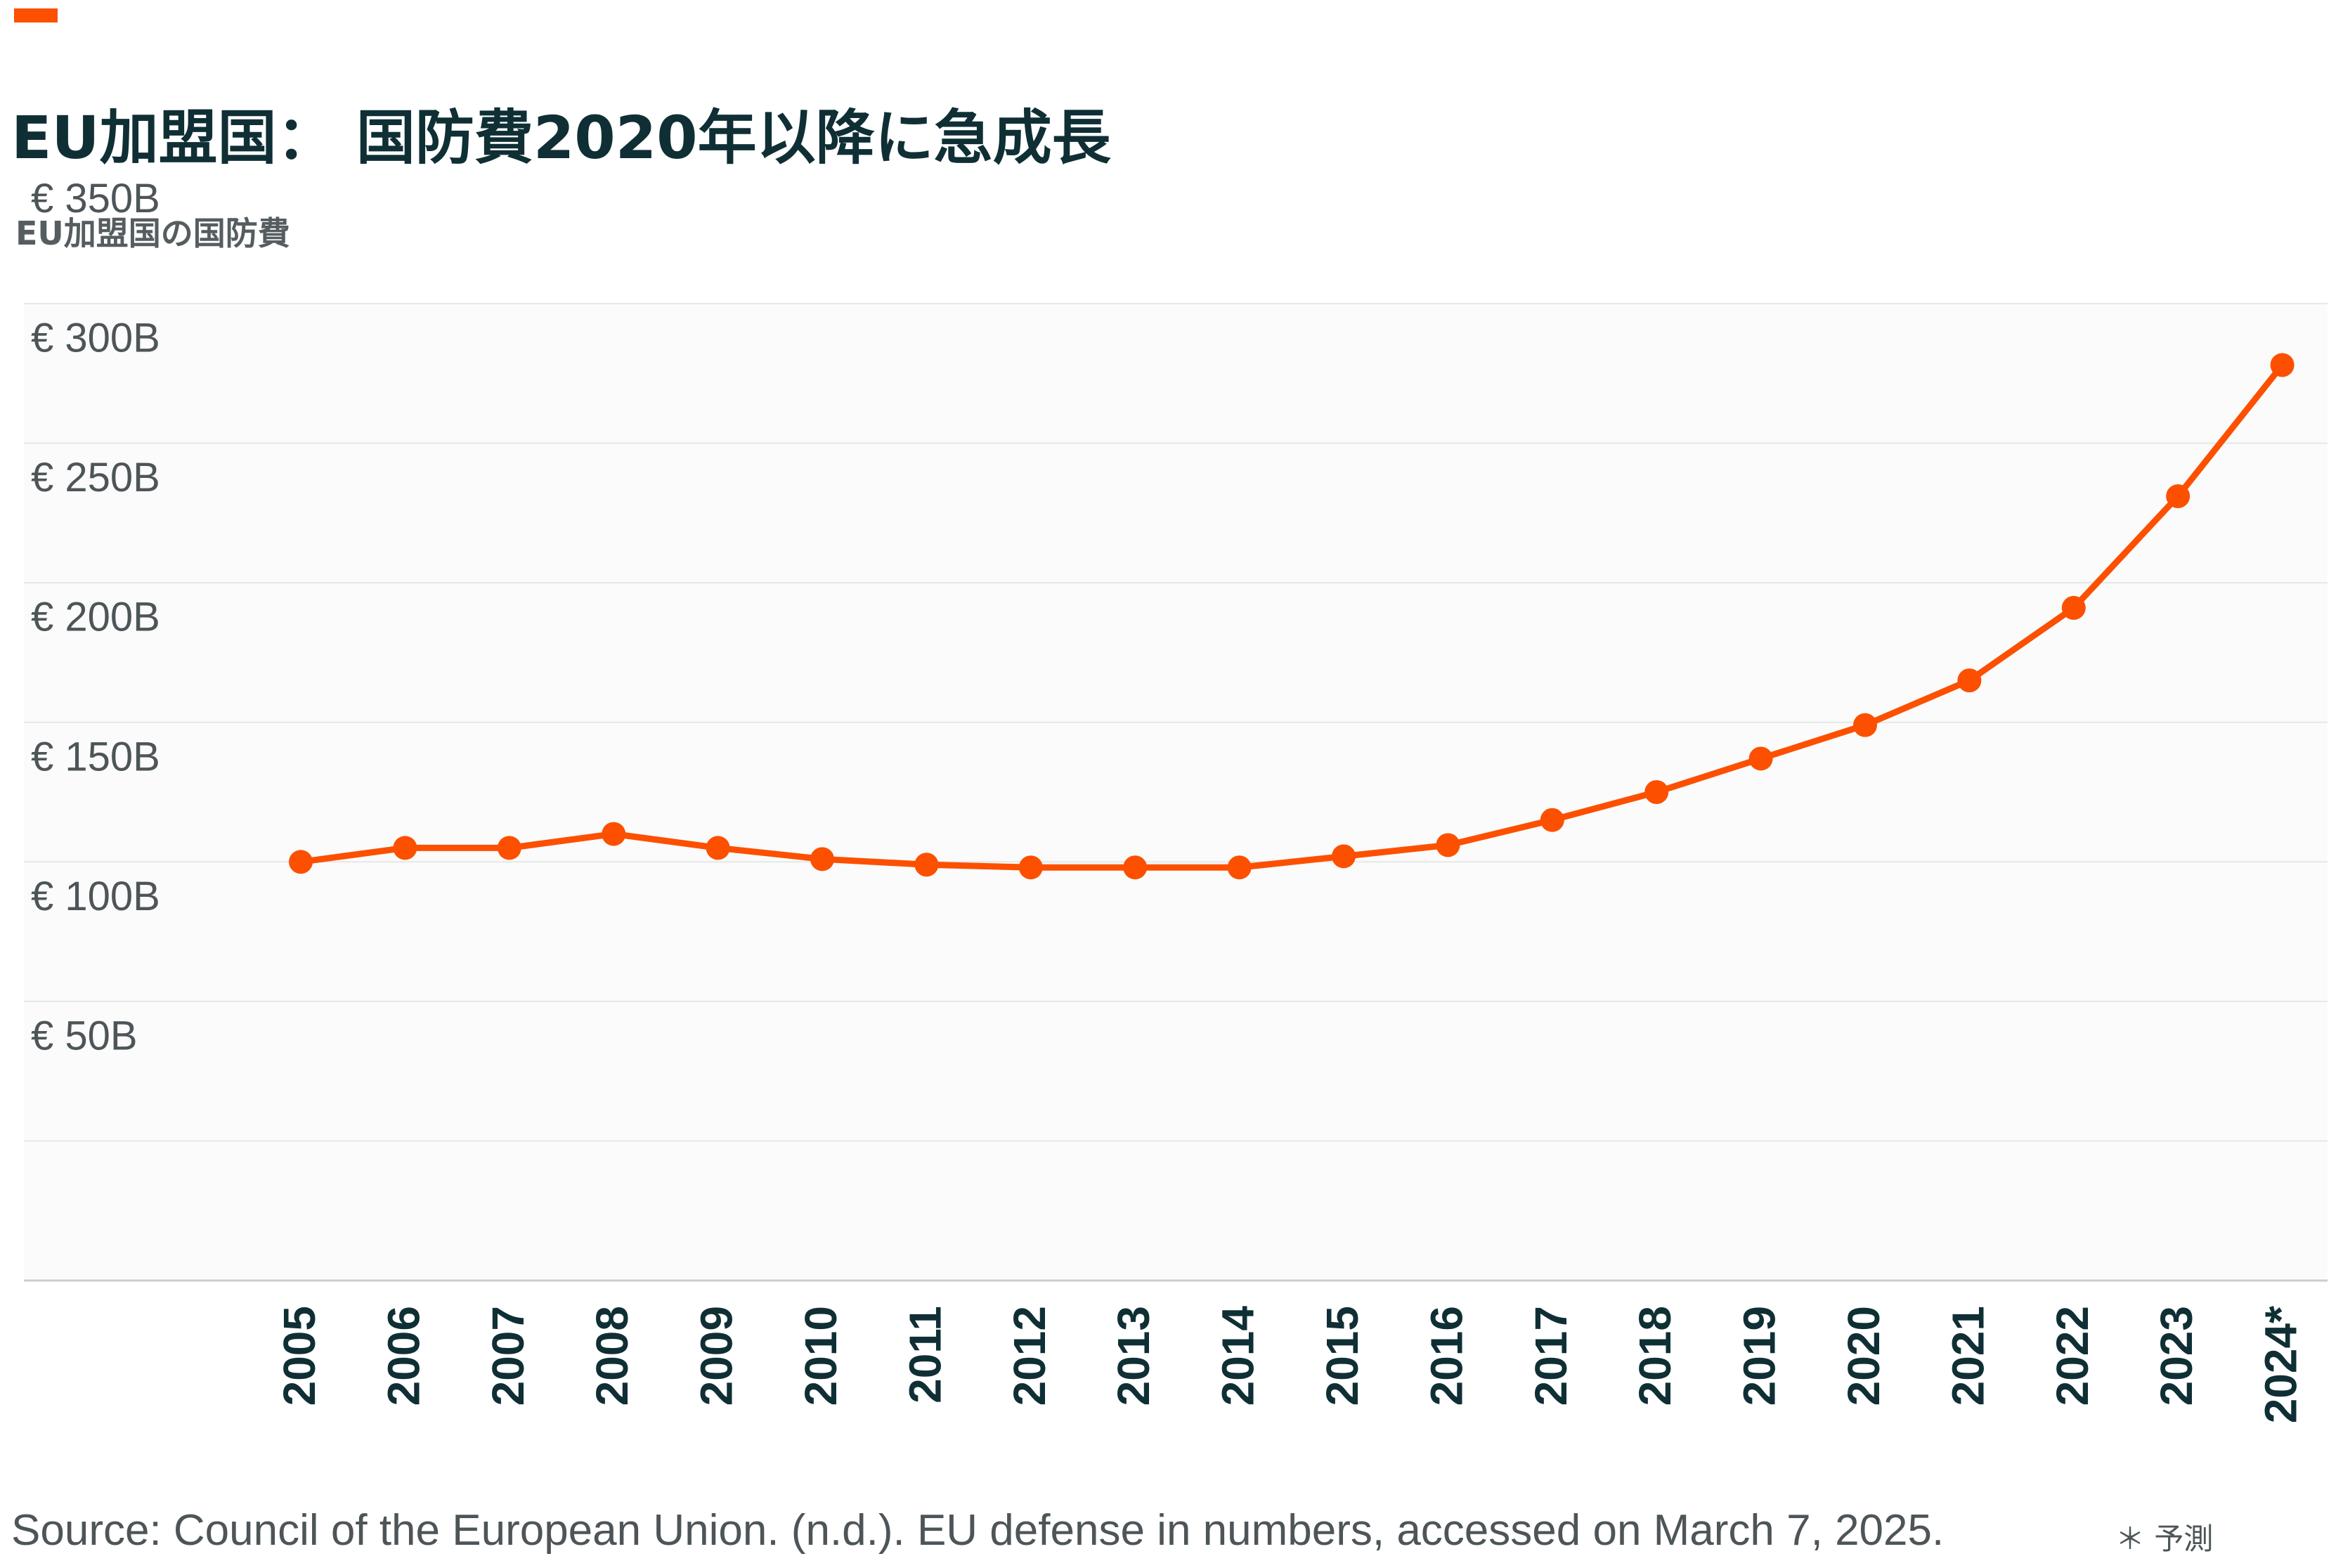 This screenshot has width=2343, height=1568. Describe the element at coordinates (152, 233) in the screenshot. I see `chart-subtitle: EU加盟国の国防費` at that location.